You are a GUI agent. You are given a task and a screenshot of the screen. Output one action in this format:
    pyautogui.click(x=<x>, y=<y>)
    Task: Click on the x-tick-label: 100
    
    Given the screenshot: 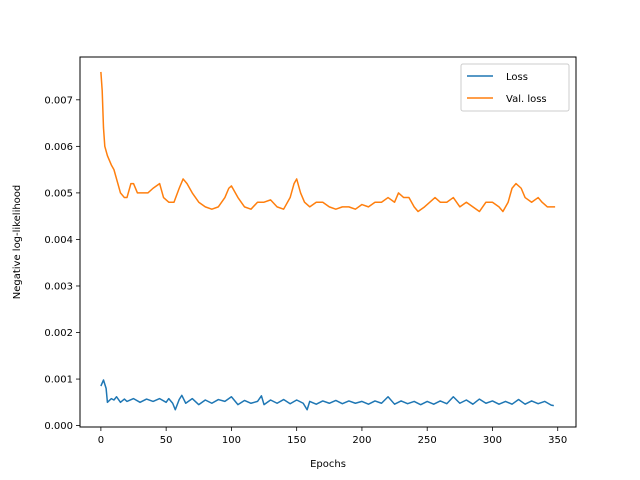 What is the action you would take?
    pyautogui.click(x=231, y=440)
    